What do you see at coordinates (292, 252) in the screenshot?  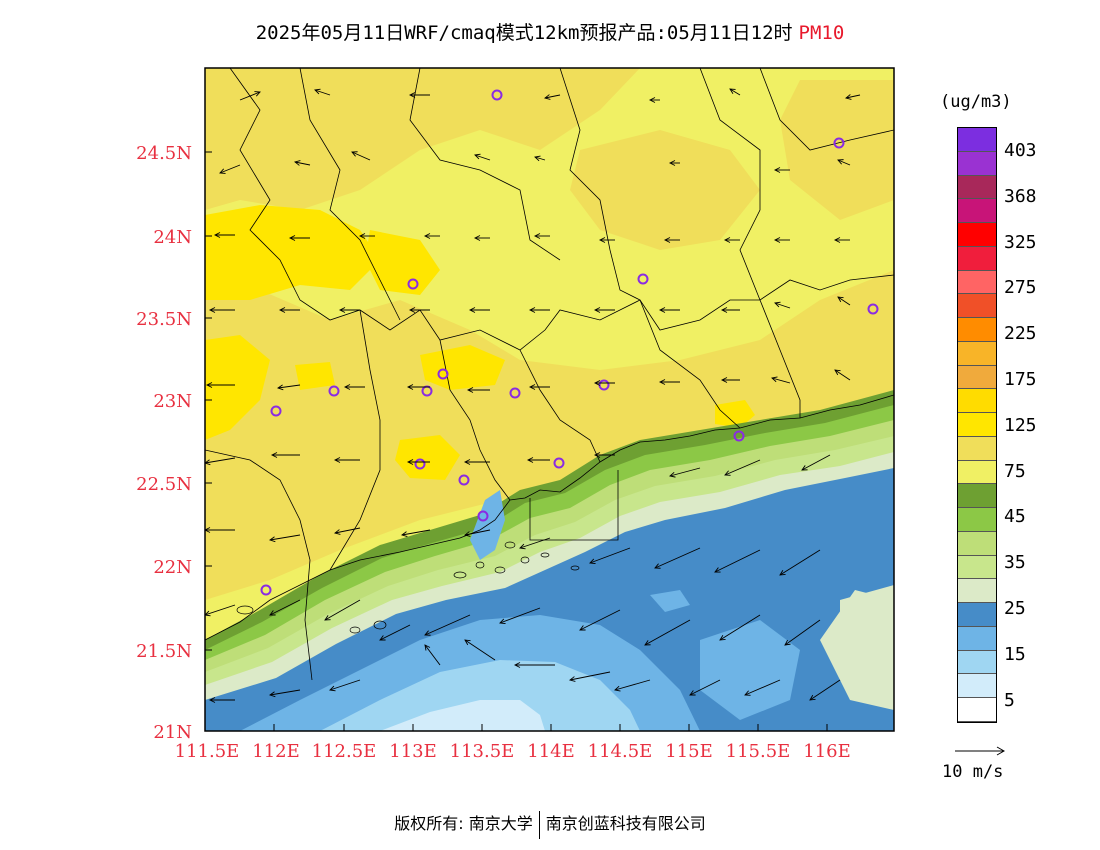 I see `field-hotspot-west` at bounding box center [292, 252].